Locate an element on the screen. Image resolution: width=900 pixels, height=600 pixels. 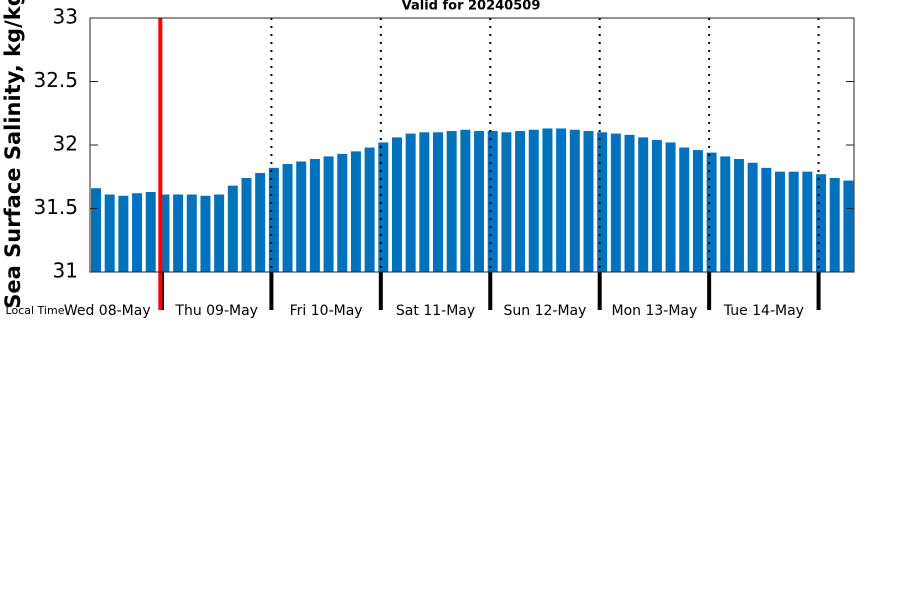
x-tick-label: Sat 11-May is located at coordinates (435, 311).